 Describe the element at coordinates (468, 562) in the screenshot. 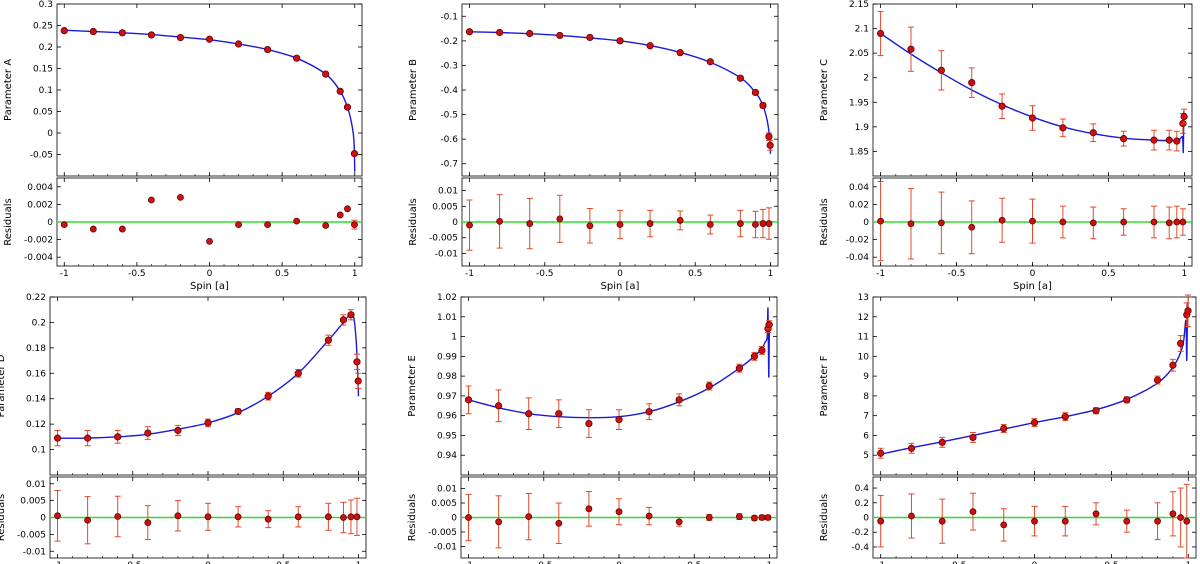

I see `x-tick-label: -1` at that location.